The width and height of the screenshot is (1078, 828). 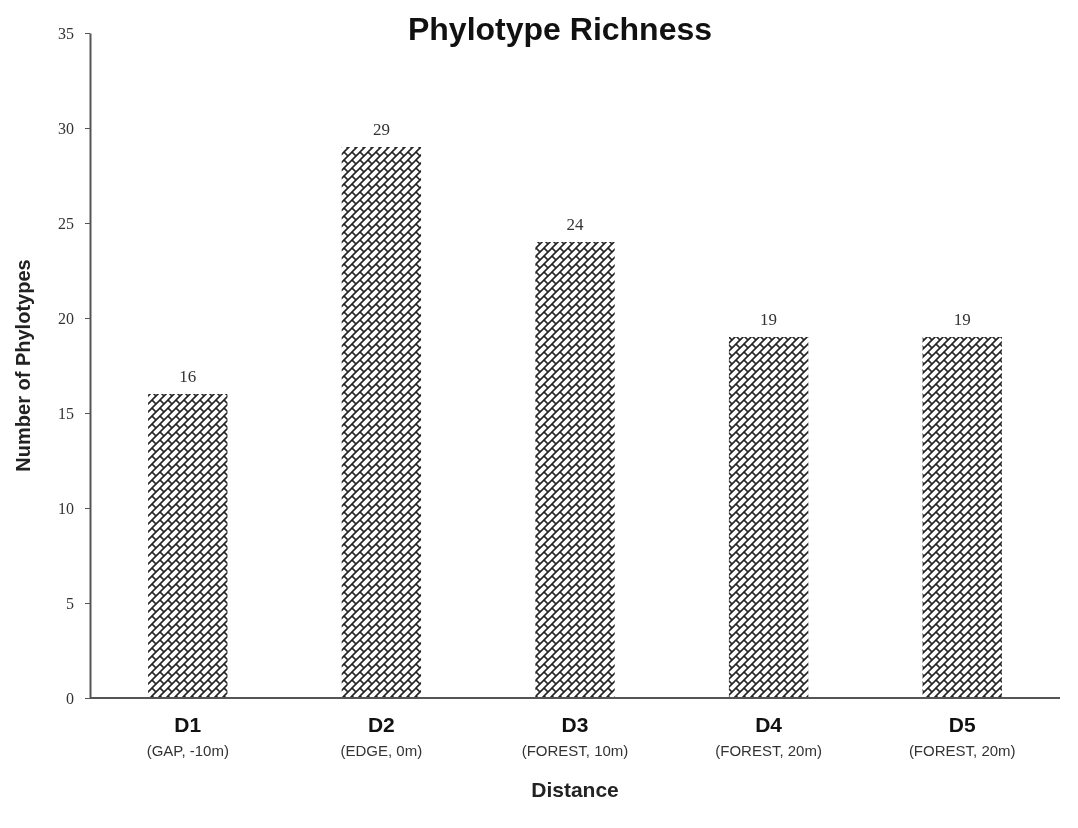 What do you see at coordinates (575, 224) in the screenshot?
I see `data-label: 24` at bounding box center [575, 224].